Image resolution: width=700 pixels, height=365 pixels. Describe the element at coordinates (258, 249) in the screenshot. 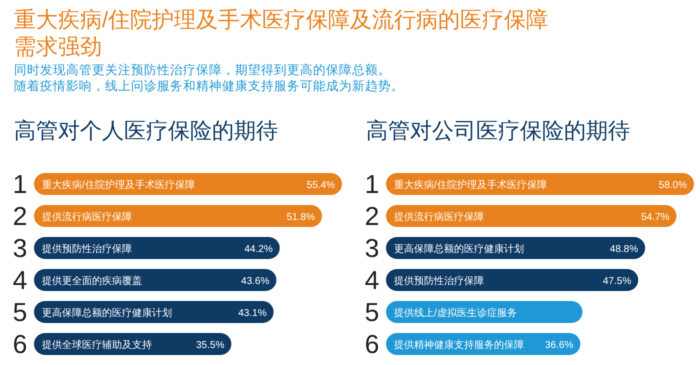

I see `data-label: 44.2%` at that location.